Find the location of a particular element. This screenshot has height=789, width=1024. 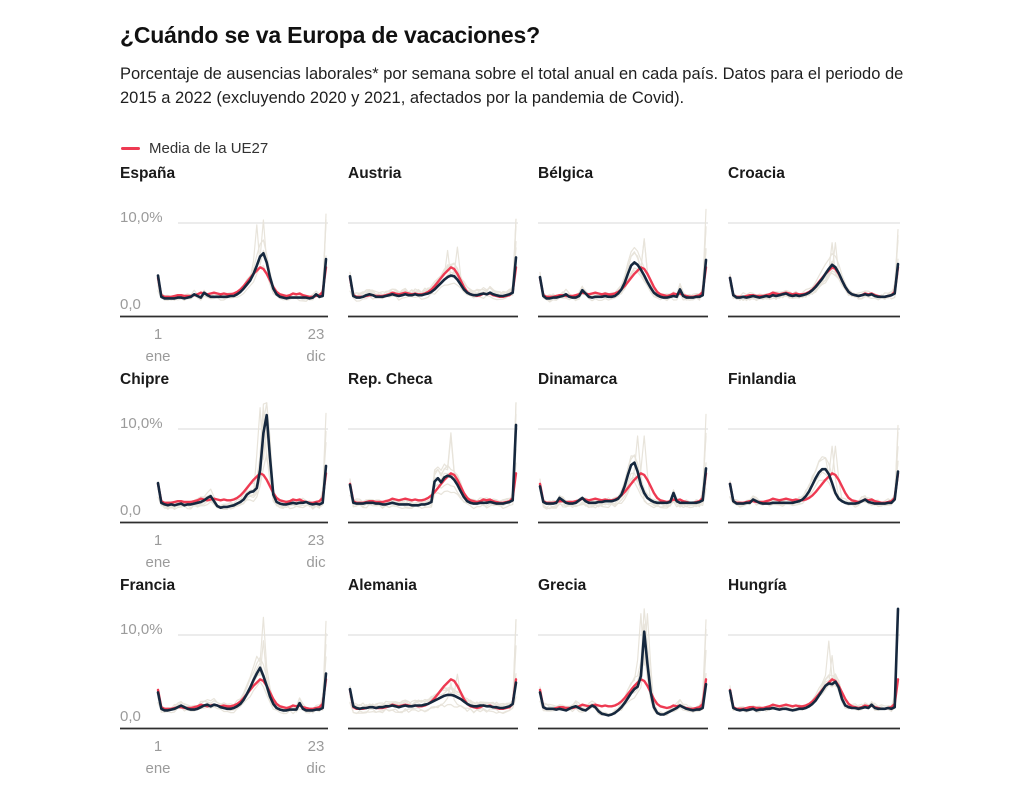

country-chart-cell: Chipre 10,0% 0,0 1 ene 23 dic is located at coordinates (224, 473).